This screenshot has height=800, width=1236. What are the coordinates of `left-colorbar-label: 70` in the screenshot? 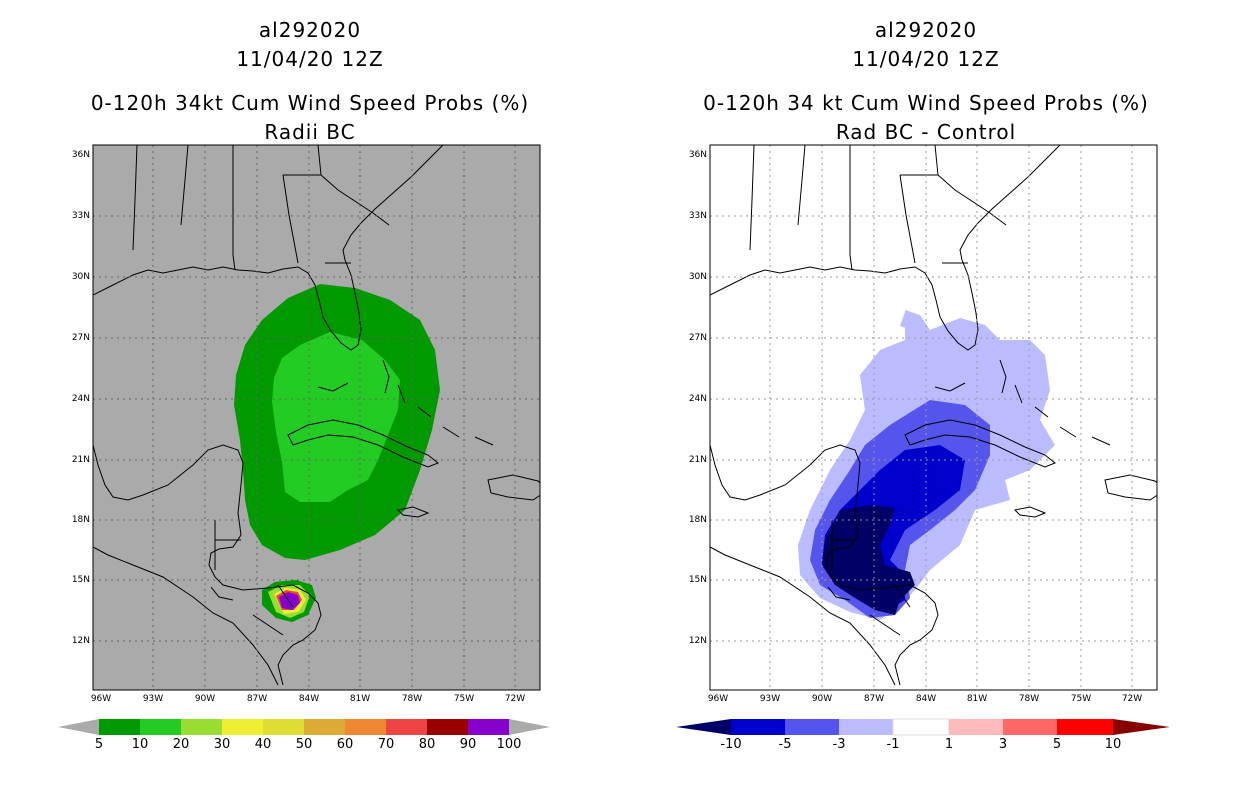 It's located at (386, 744).